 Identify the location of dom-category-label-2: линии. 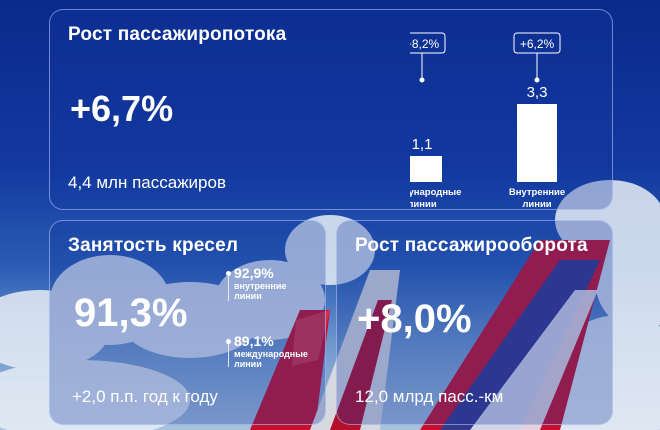
(536, 204).